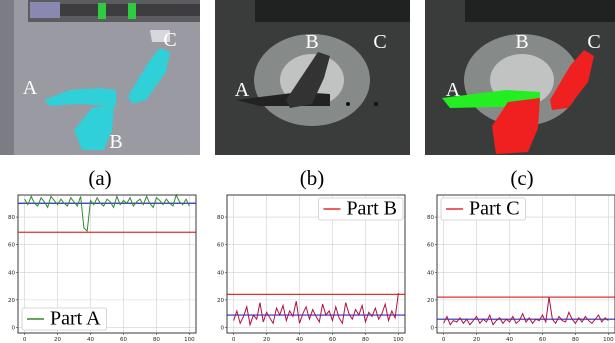  I want to click on chart: 0 20 40 60 80 0 20 40 60 80 100 Part C, so click(521, 268).